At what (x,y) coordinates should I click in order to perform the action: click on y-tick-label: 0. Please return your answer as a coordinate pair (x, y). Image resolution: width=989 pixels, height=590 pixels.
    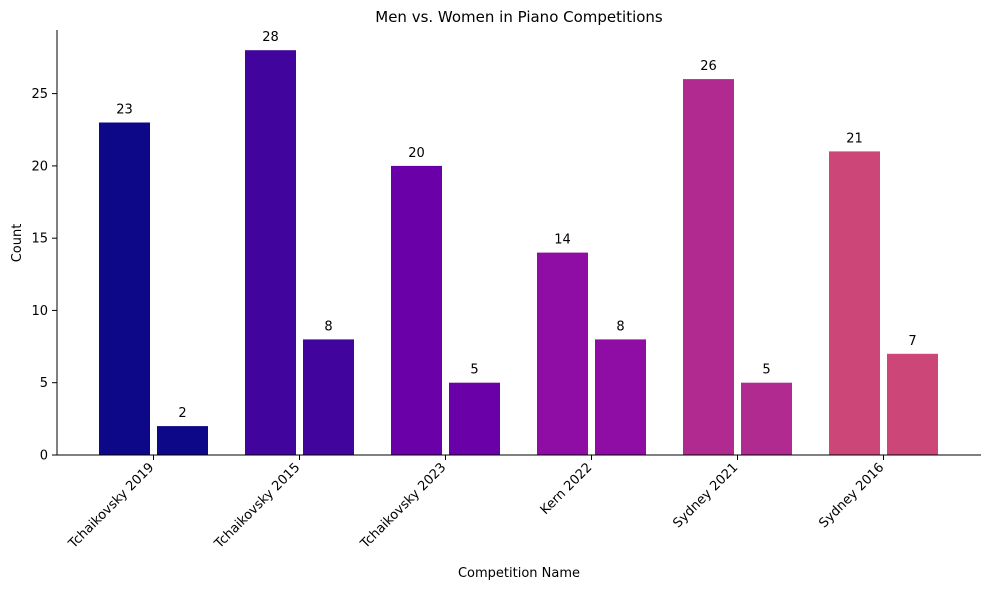
    Looking at the image, I should click on (44, 456).